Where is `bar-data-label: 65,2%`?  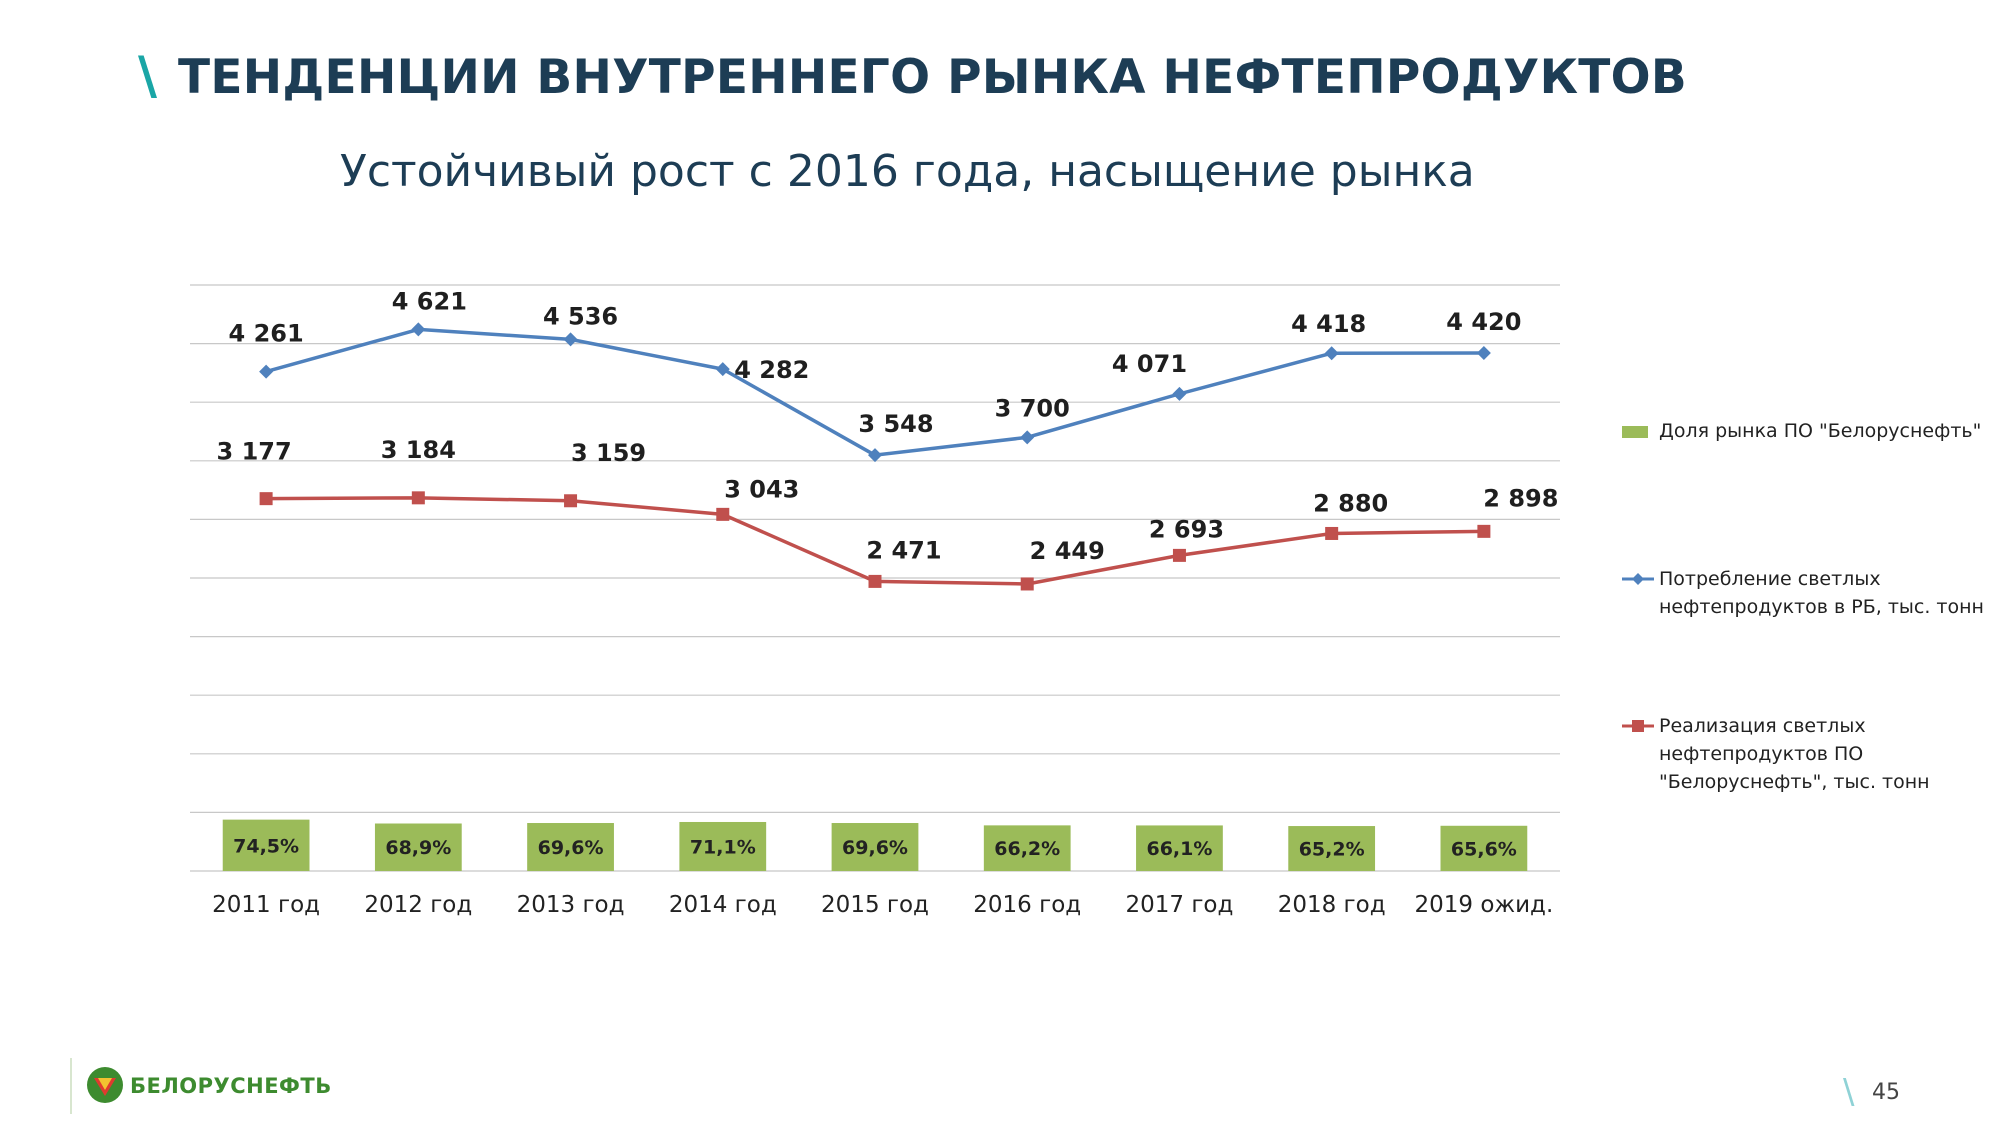
bar-data-label: 65,2% is located at coordinates (1332, 850).